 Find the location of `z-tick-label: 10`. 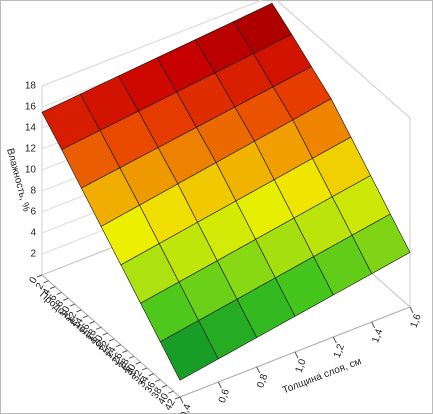

z-tick-label: 10 is located at coordinates (31, 170).